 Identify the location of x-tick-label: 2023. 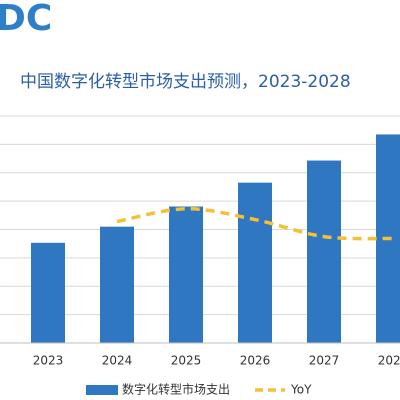
(48, 361).